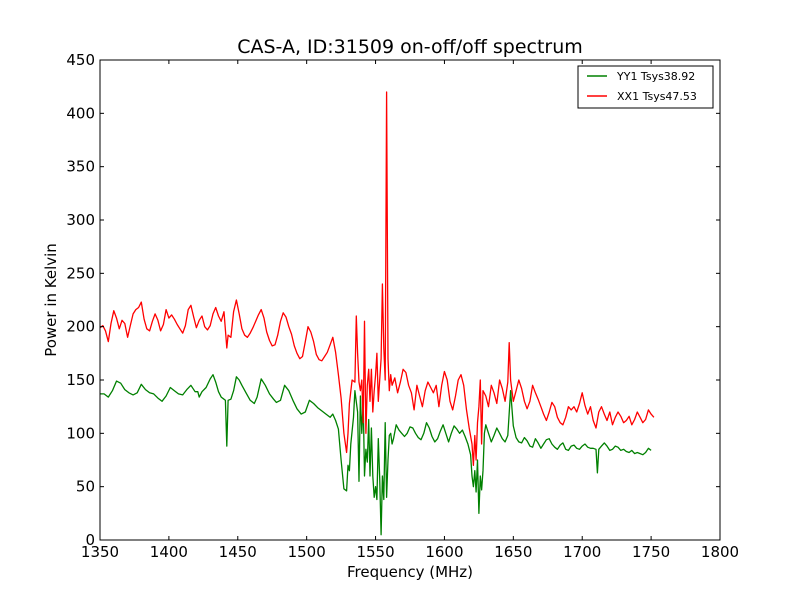 The height and width of the screenshot is (604, 800). Describe the element at coordinates (410, 47) in the screenshot. I see `chart-title: CAS-A, ID:31509 on-off/off spectrum` at that location.